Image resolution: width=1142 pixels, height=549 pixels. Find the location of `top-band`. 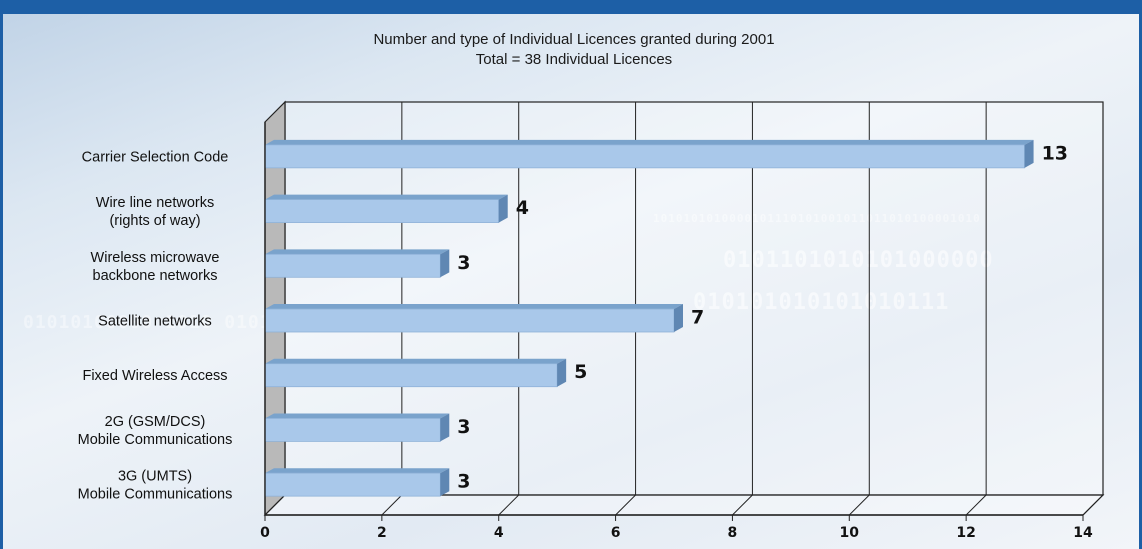

top-band is located at coordinates (571, 7).